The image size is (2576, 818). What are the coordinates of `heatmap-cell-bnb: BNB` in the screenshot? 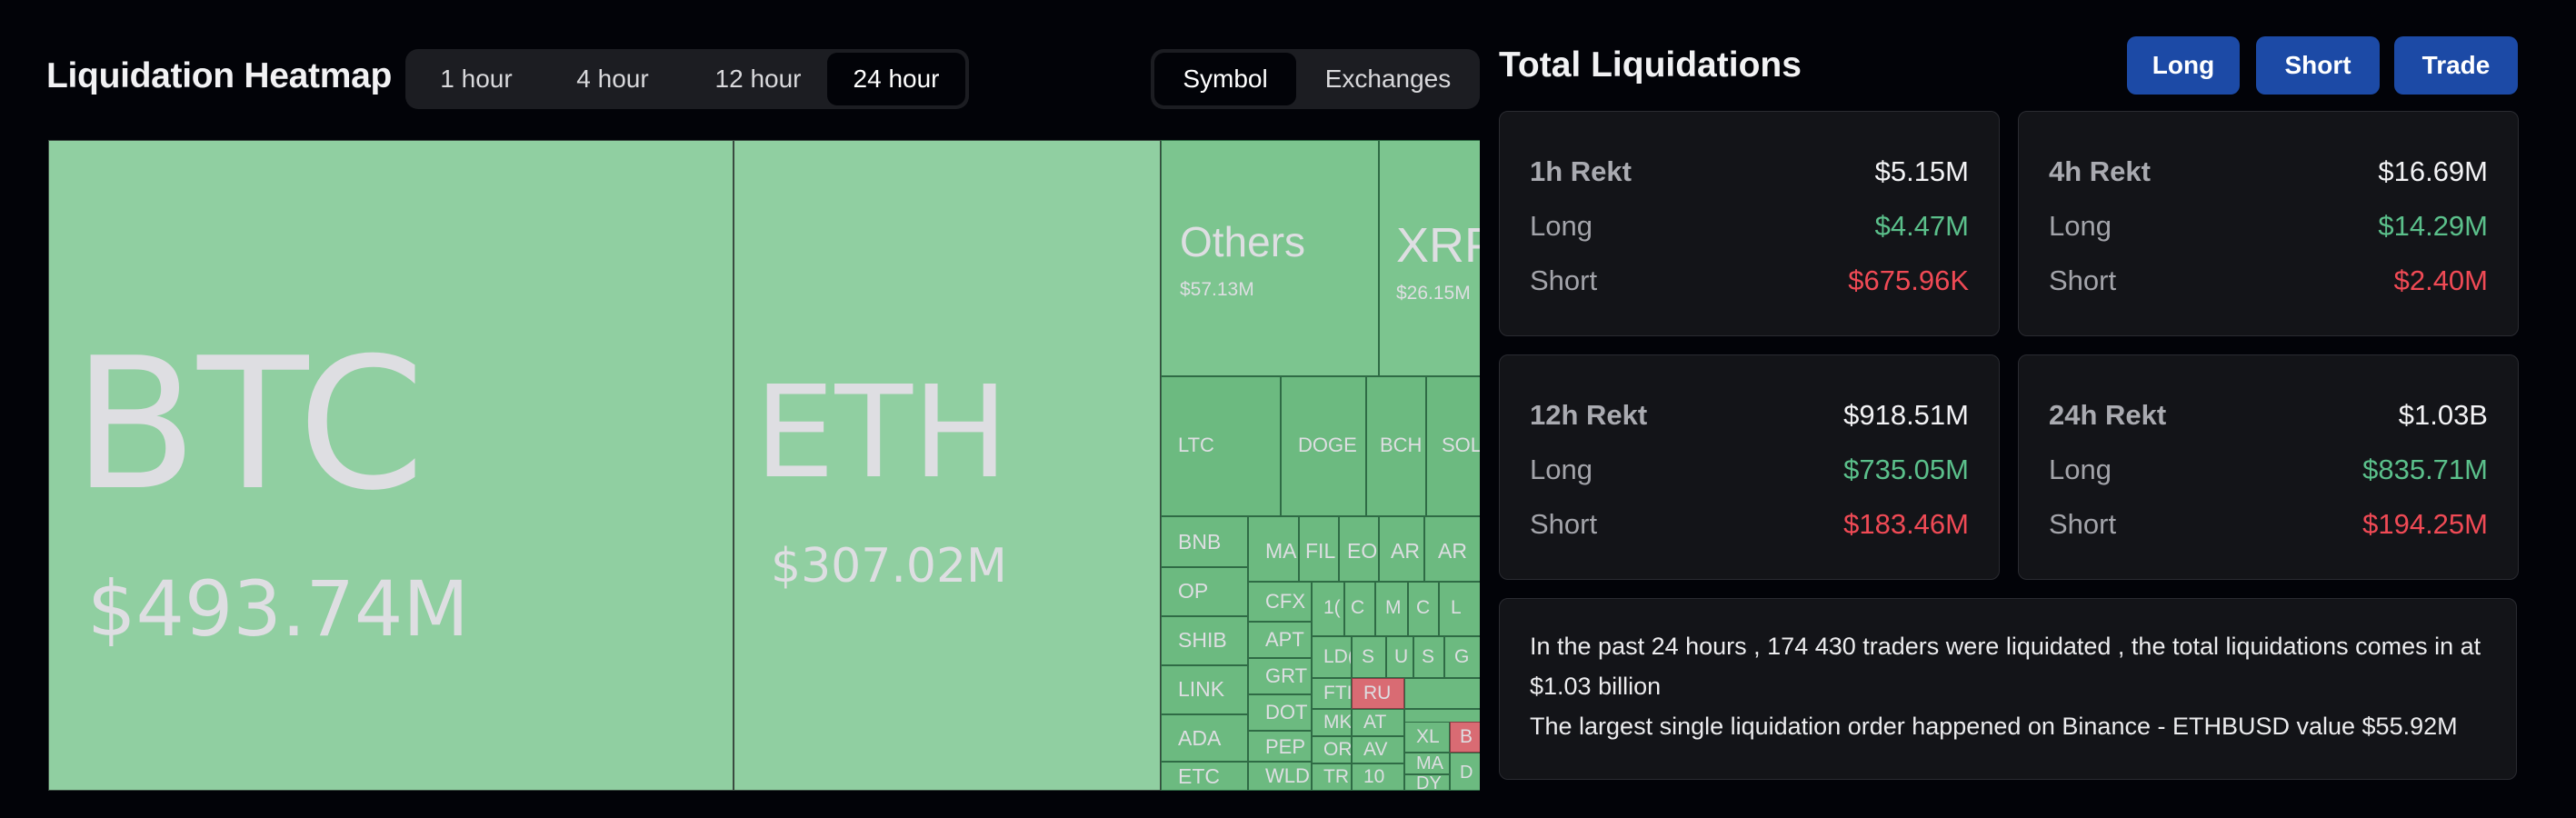 It's located at (1204, 541).